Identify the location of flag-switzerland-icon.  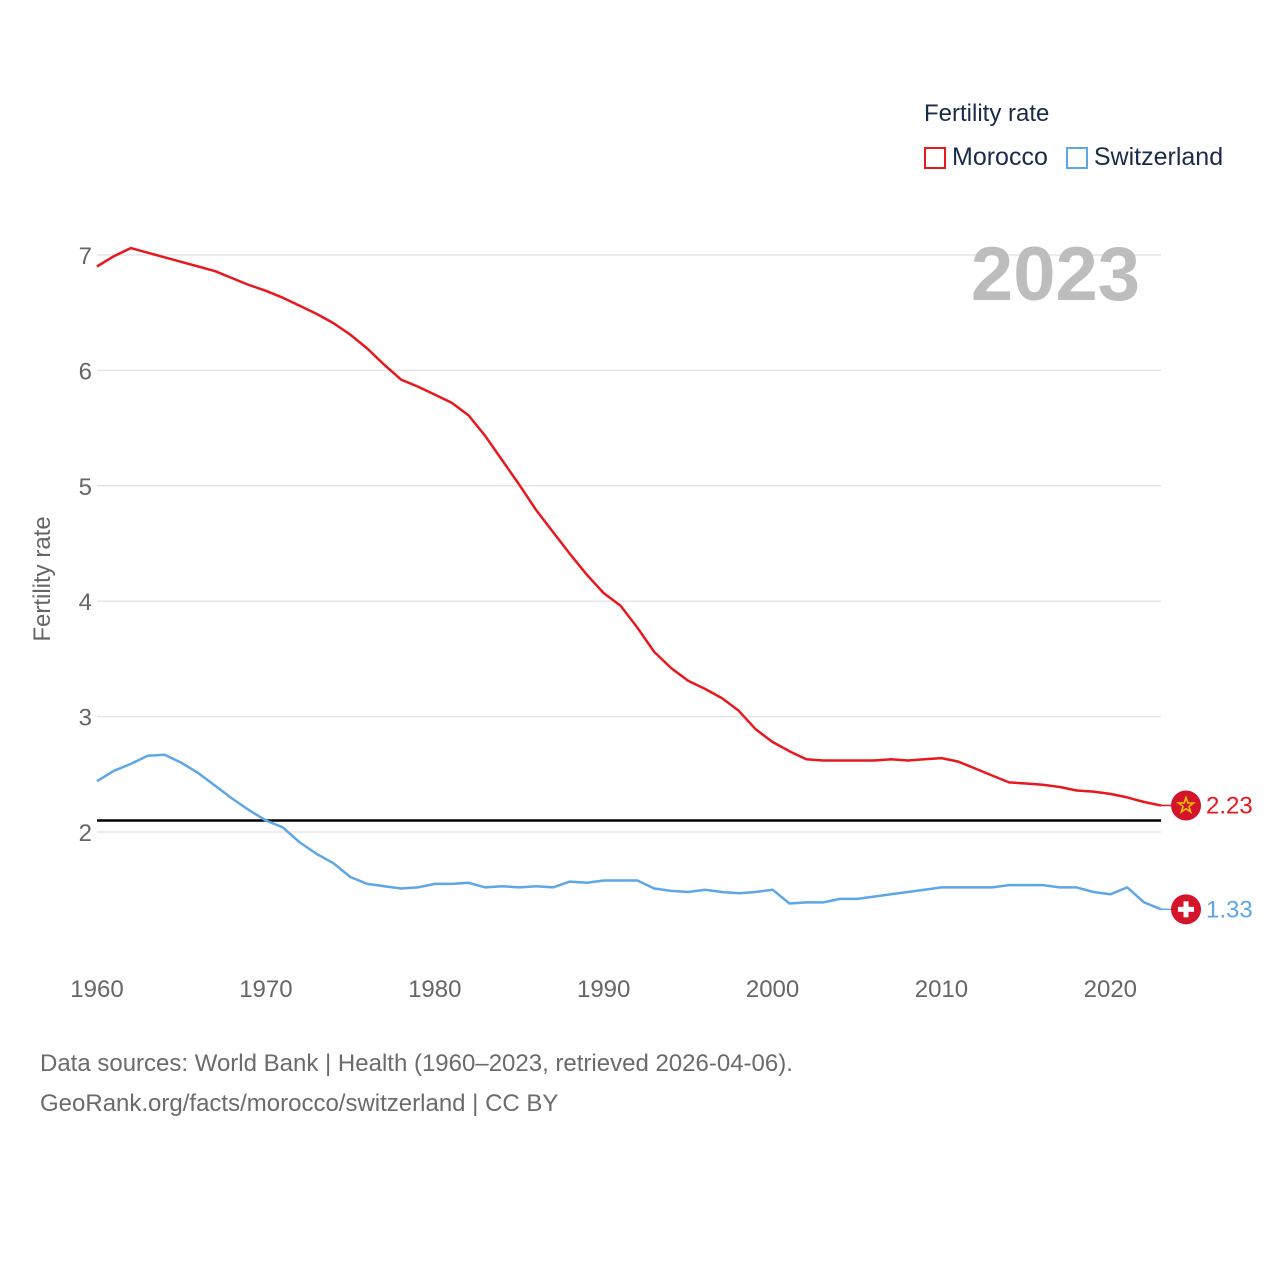
(1186, 909).